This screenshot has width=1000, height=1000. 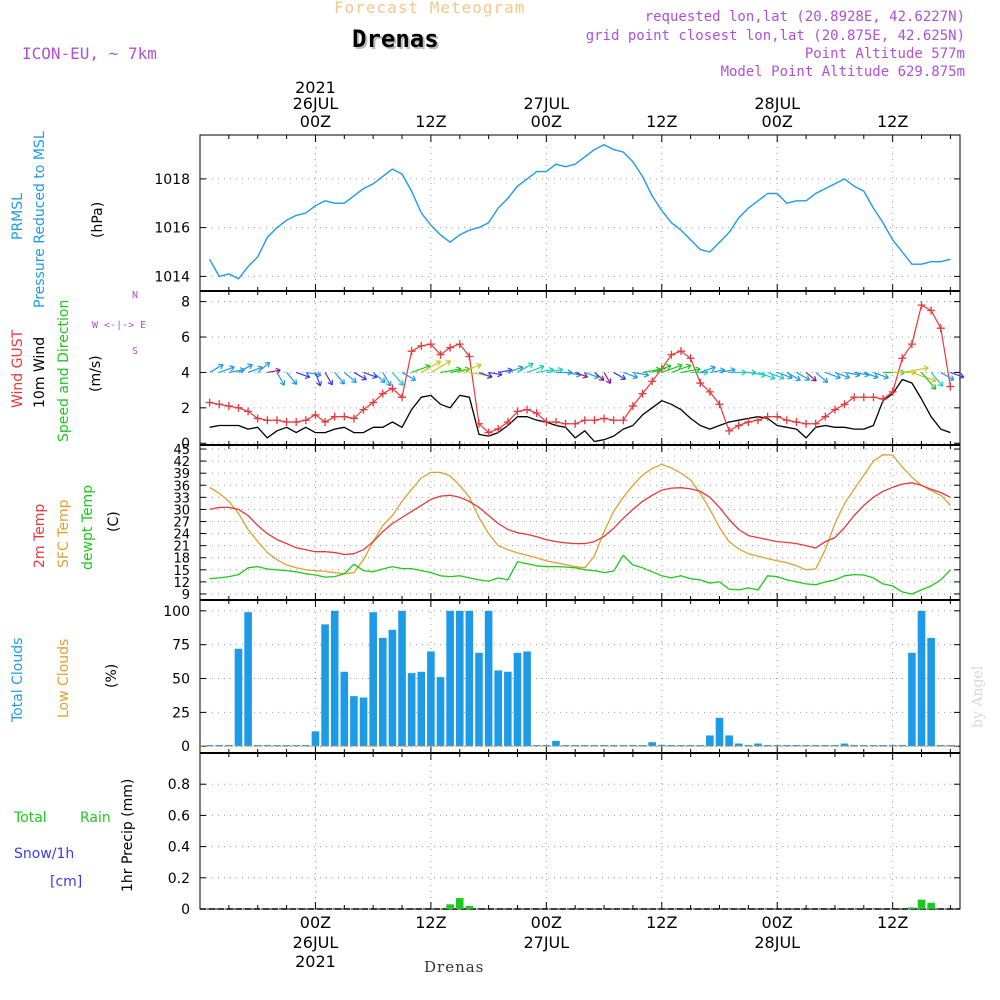 I want to click on clouds-unit-label: (%), so click(x=112, y=675).